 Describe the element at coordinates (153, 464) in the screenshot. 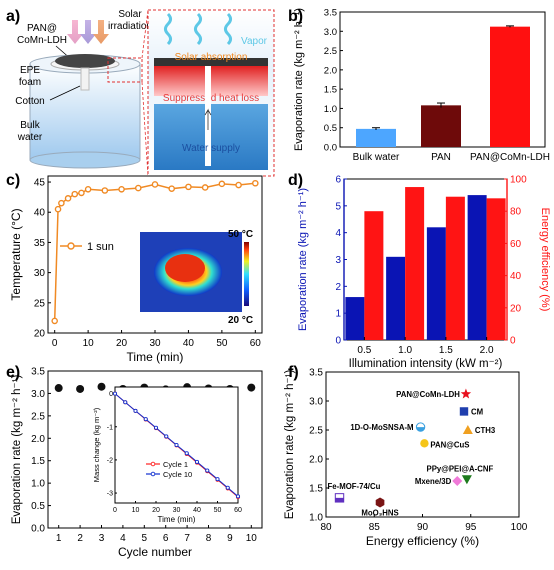

I see `chart-e-inset-legend-marker` at that location.